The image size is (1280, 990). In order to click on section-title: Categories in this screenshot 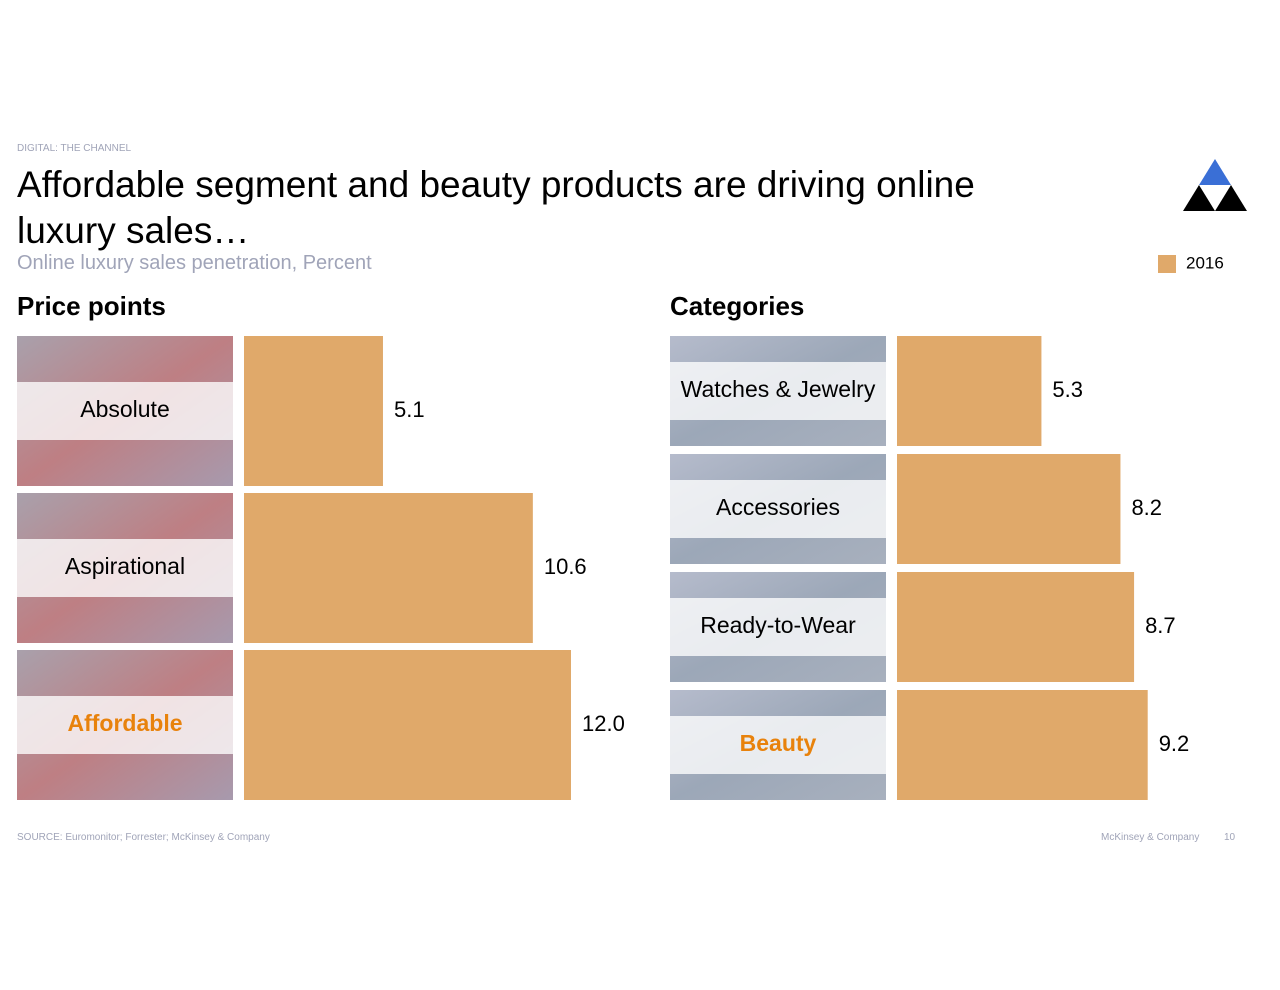, I will do `click(737, 306)`.